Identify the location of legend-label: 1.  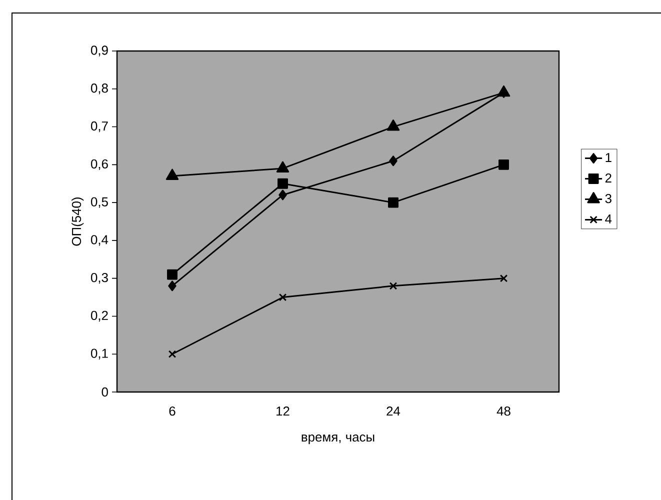
(609, 157).